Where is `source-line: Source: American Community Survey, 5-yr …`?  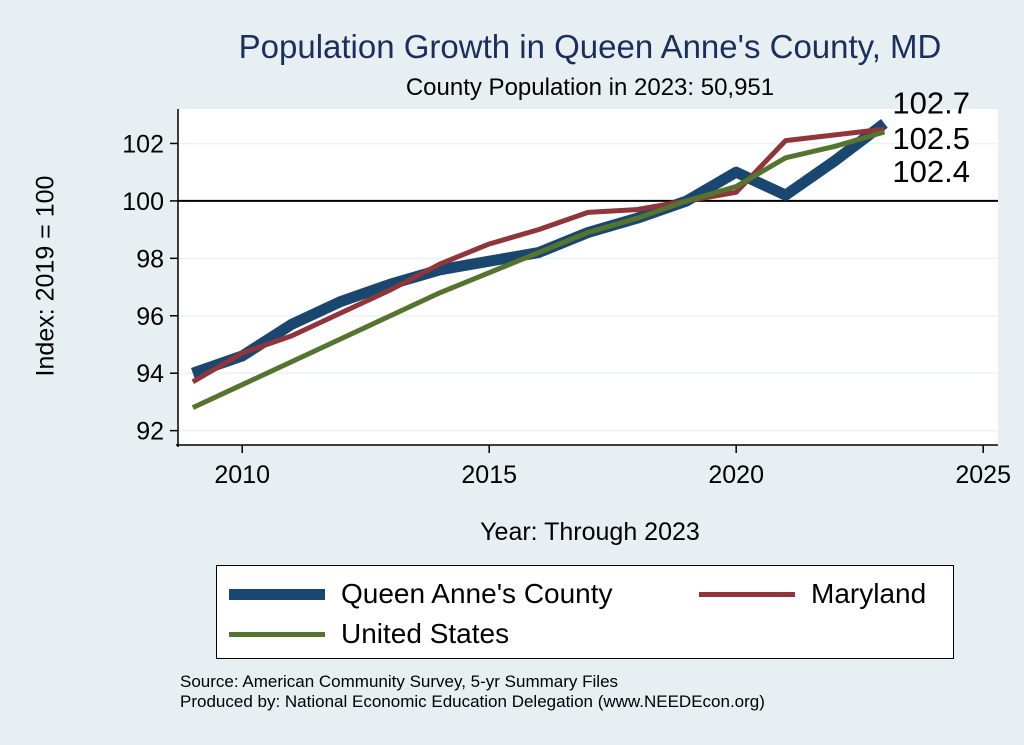 source-line: Source: American Community Survey, 5-yr … is located at coordinates (399, 681).